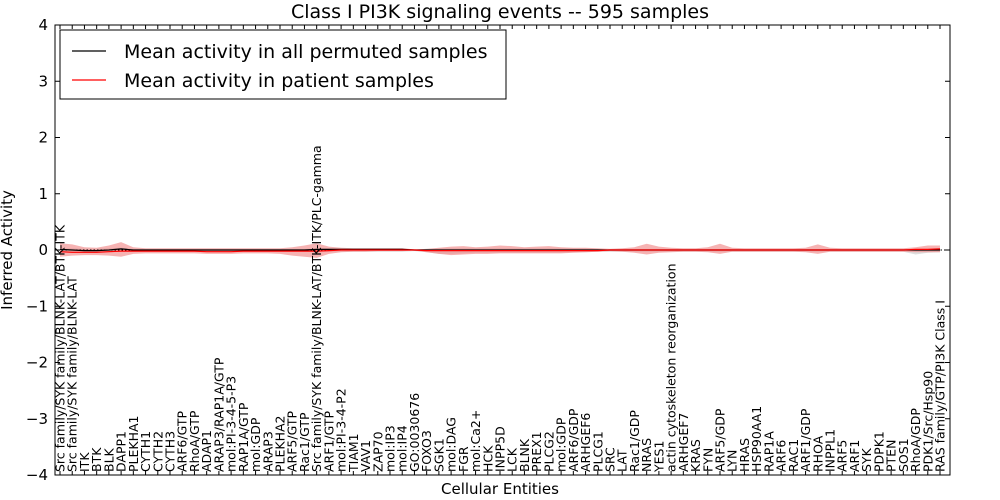  What do you see at coordinates (500, 489) in the screenshot?
I see `x-axis-label: Cellular Entities` at bounding box center [500, 489].